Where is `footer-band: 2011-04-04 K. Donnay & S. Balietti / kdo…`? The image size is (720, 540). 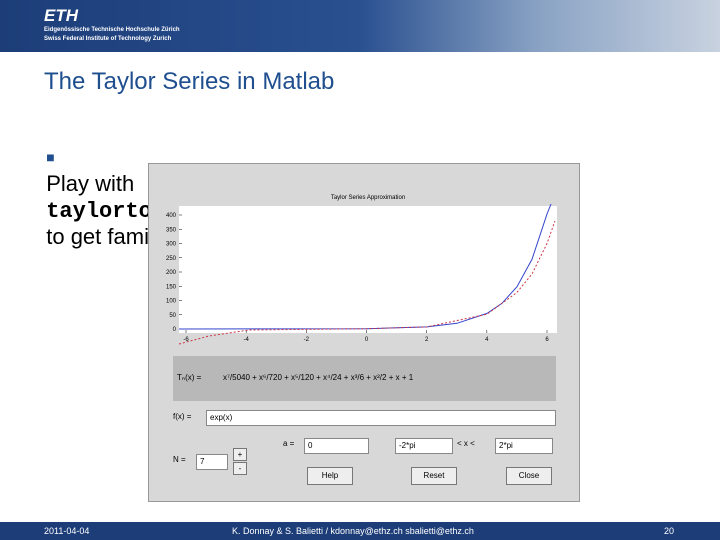 footer-band: 2011-04-04 K. Donnay & S. Balietti / kdo… is located at coordinates (360, 531).